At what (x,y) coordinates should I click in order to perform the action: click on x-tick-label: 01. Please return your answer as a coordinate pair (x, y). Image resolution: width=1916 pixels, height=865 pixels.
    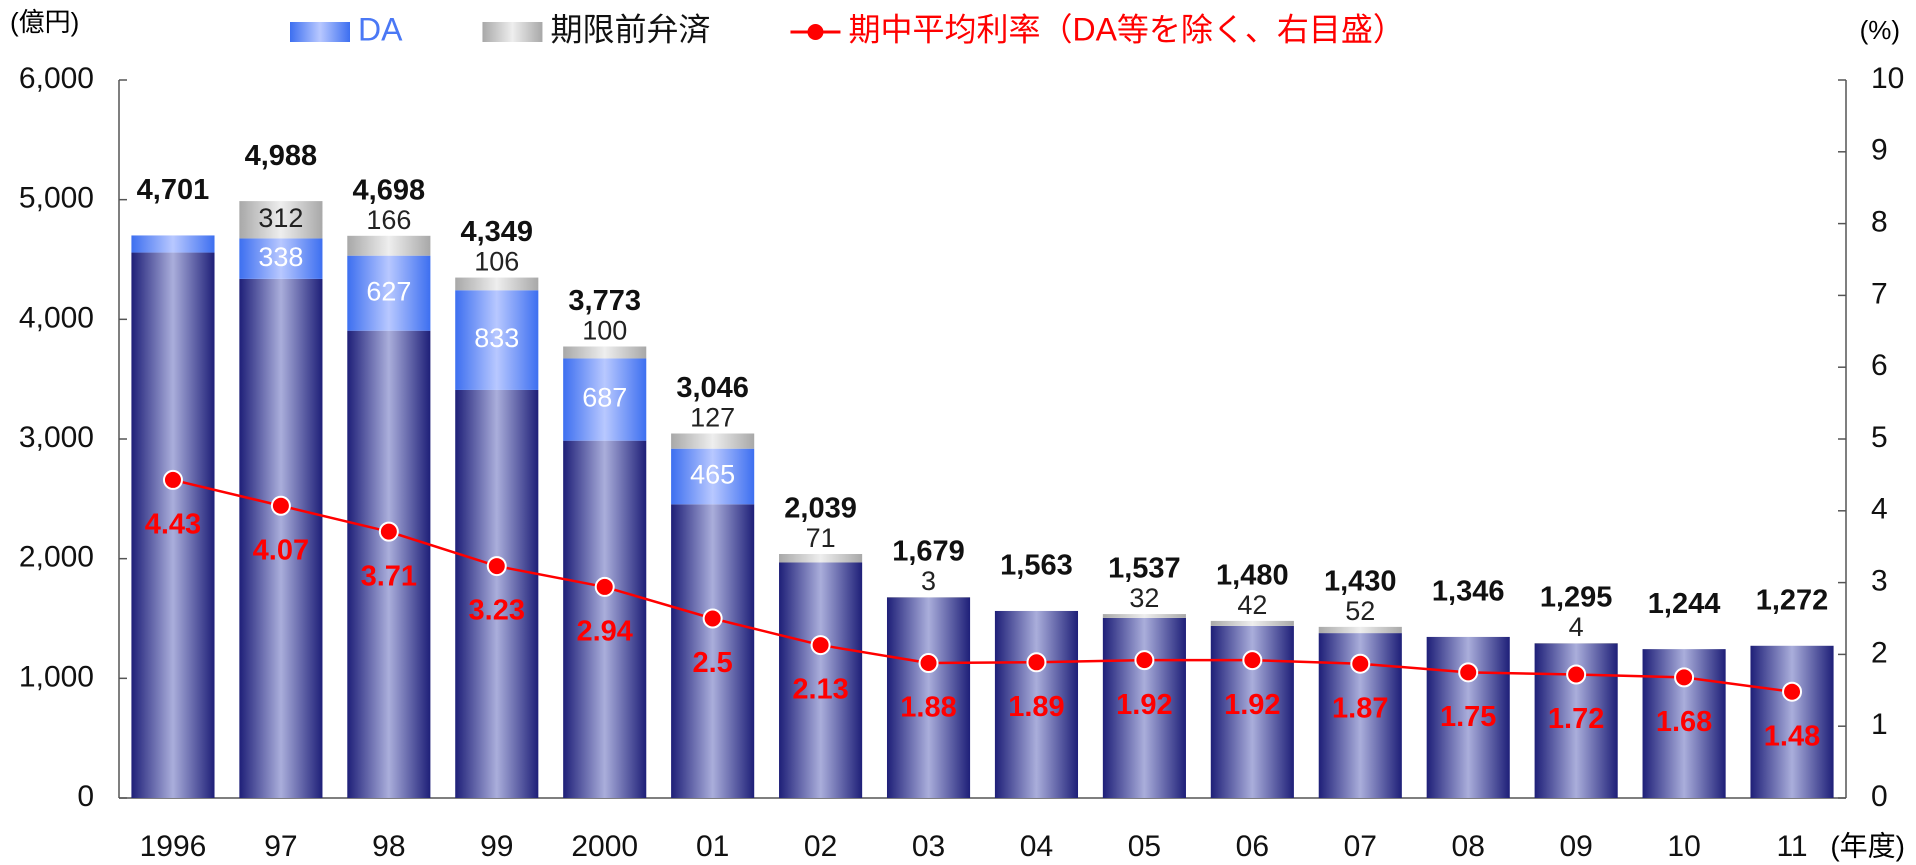
    Looking at the image, I should click on (712, 846).